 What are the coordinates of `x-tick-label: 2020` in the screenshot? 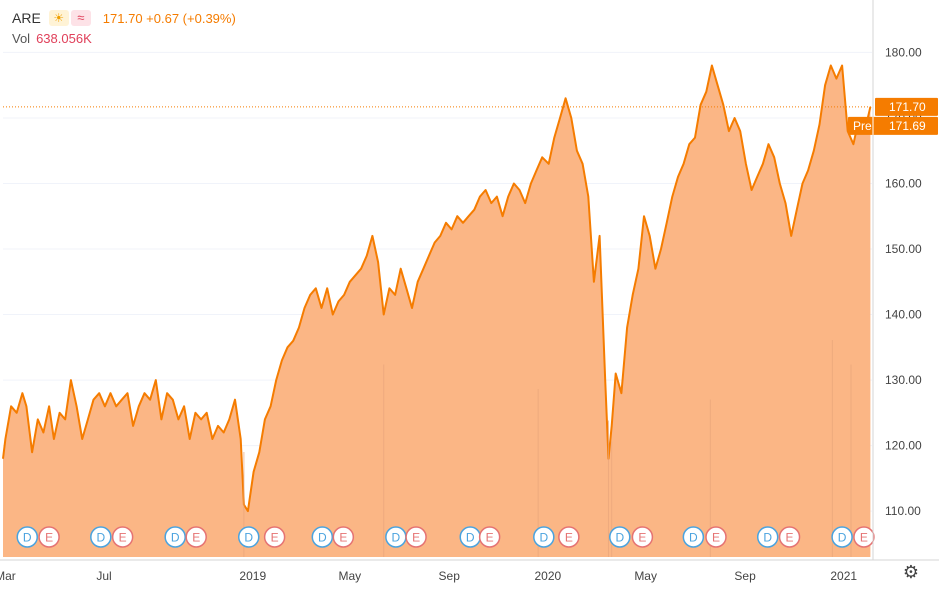 It's located at (547, 576).